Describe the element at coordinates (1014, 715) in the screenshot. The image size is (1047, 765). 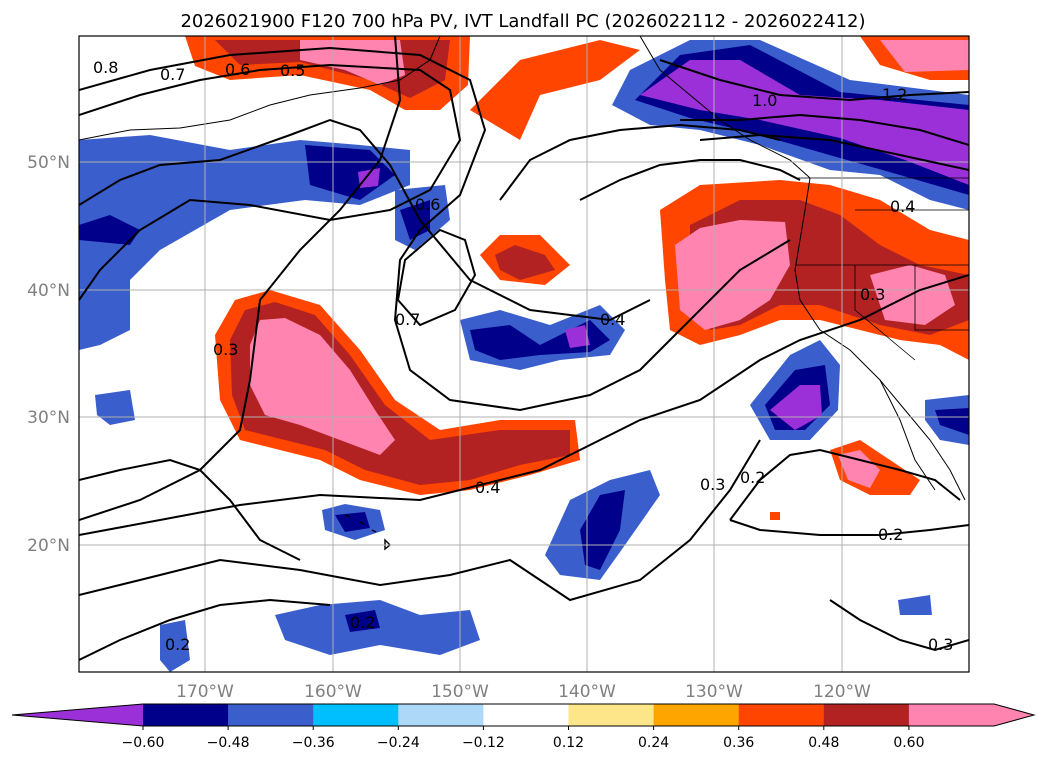
I see `colorbar-extend-max` at that location.